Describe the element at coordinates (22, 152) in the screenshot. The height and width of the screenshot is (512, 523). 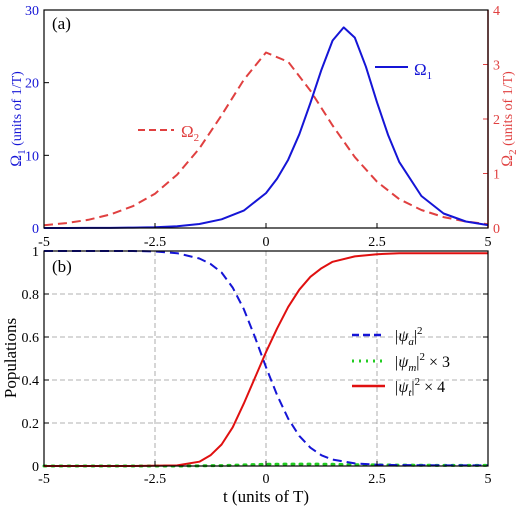
I see `left-y-label-sub: 1` at that location.